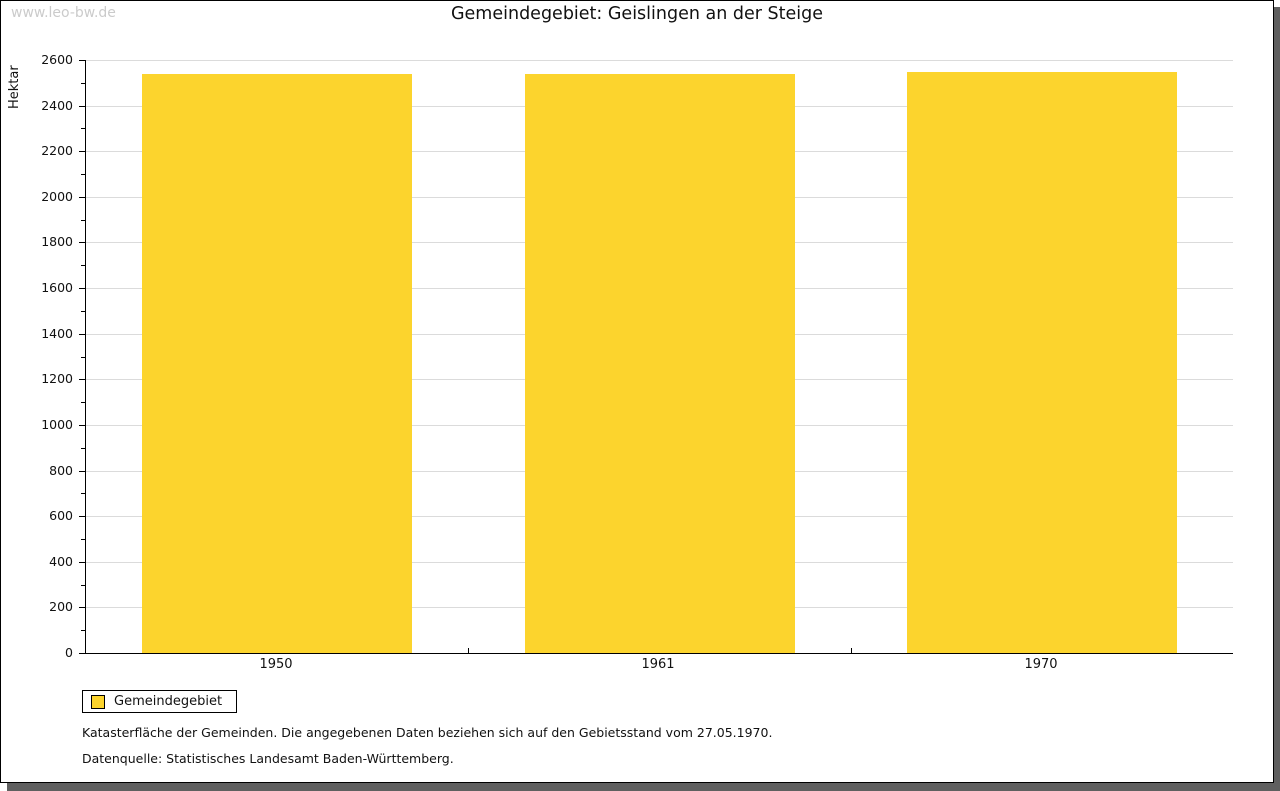 Image resolution: width=1280 pixels, height=791 pixels. I want to click on y-major-tick-2000, so click(82, 197).